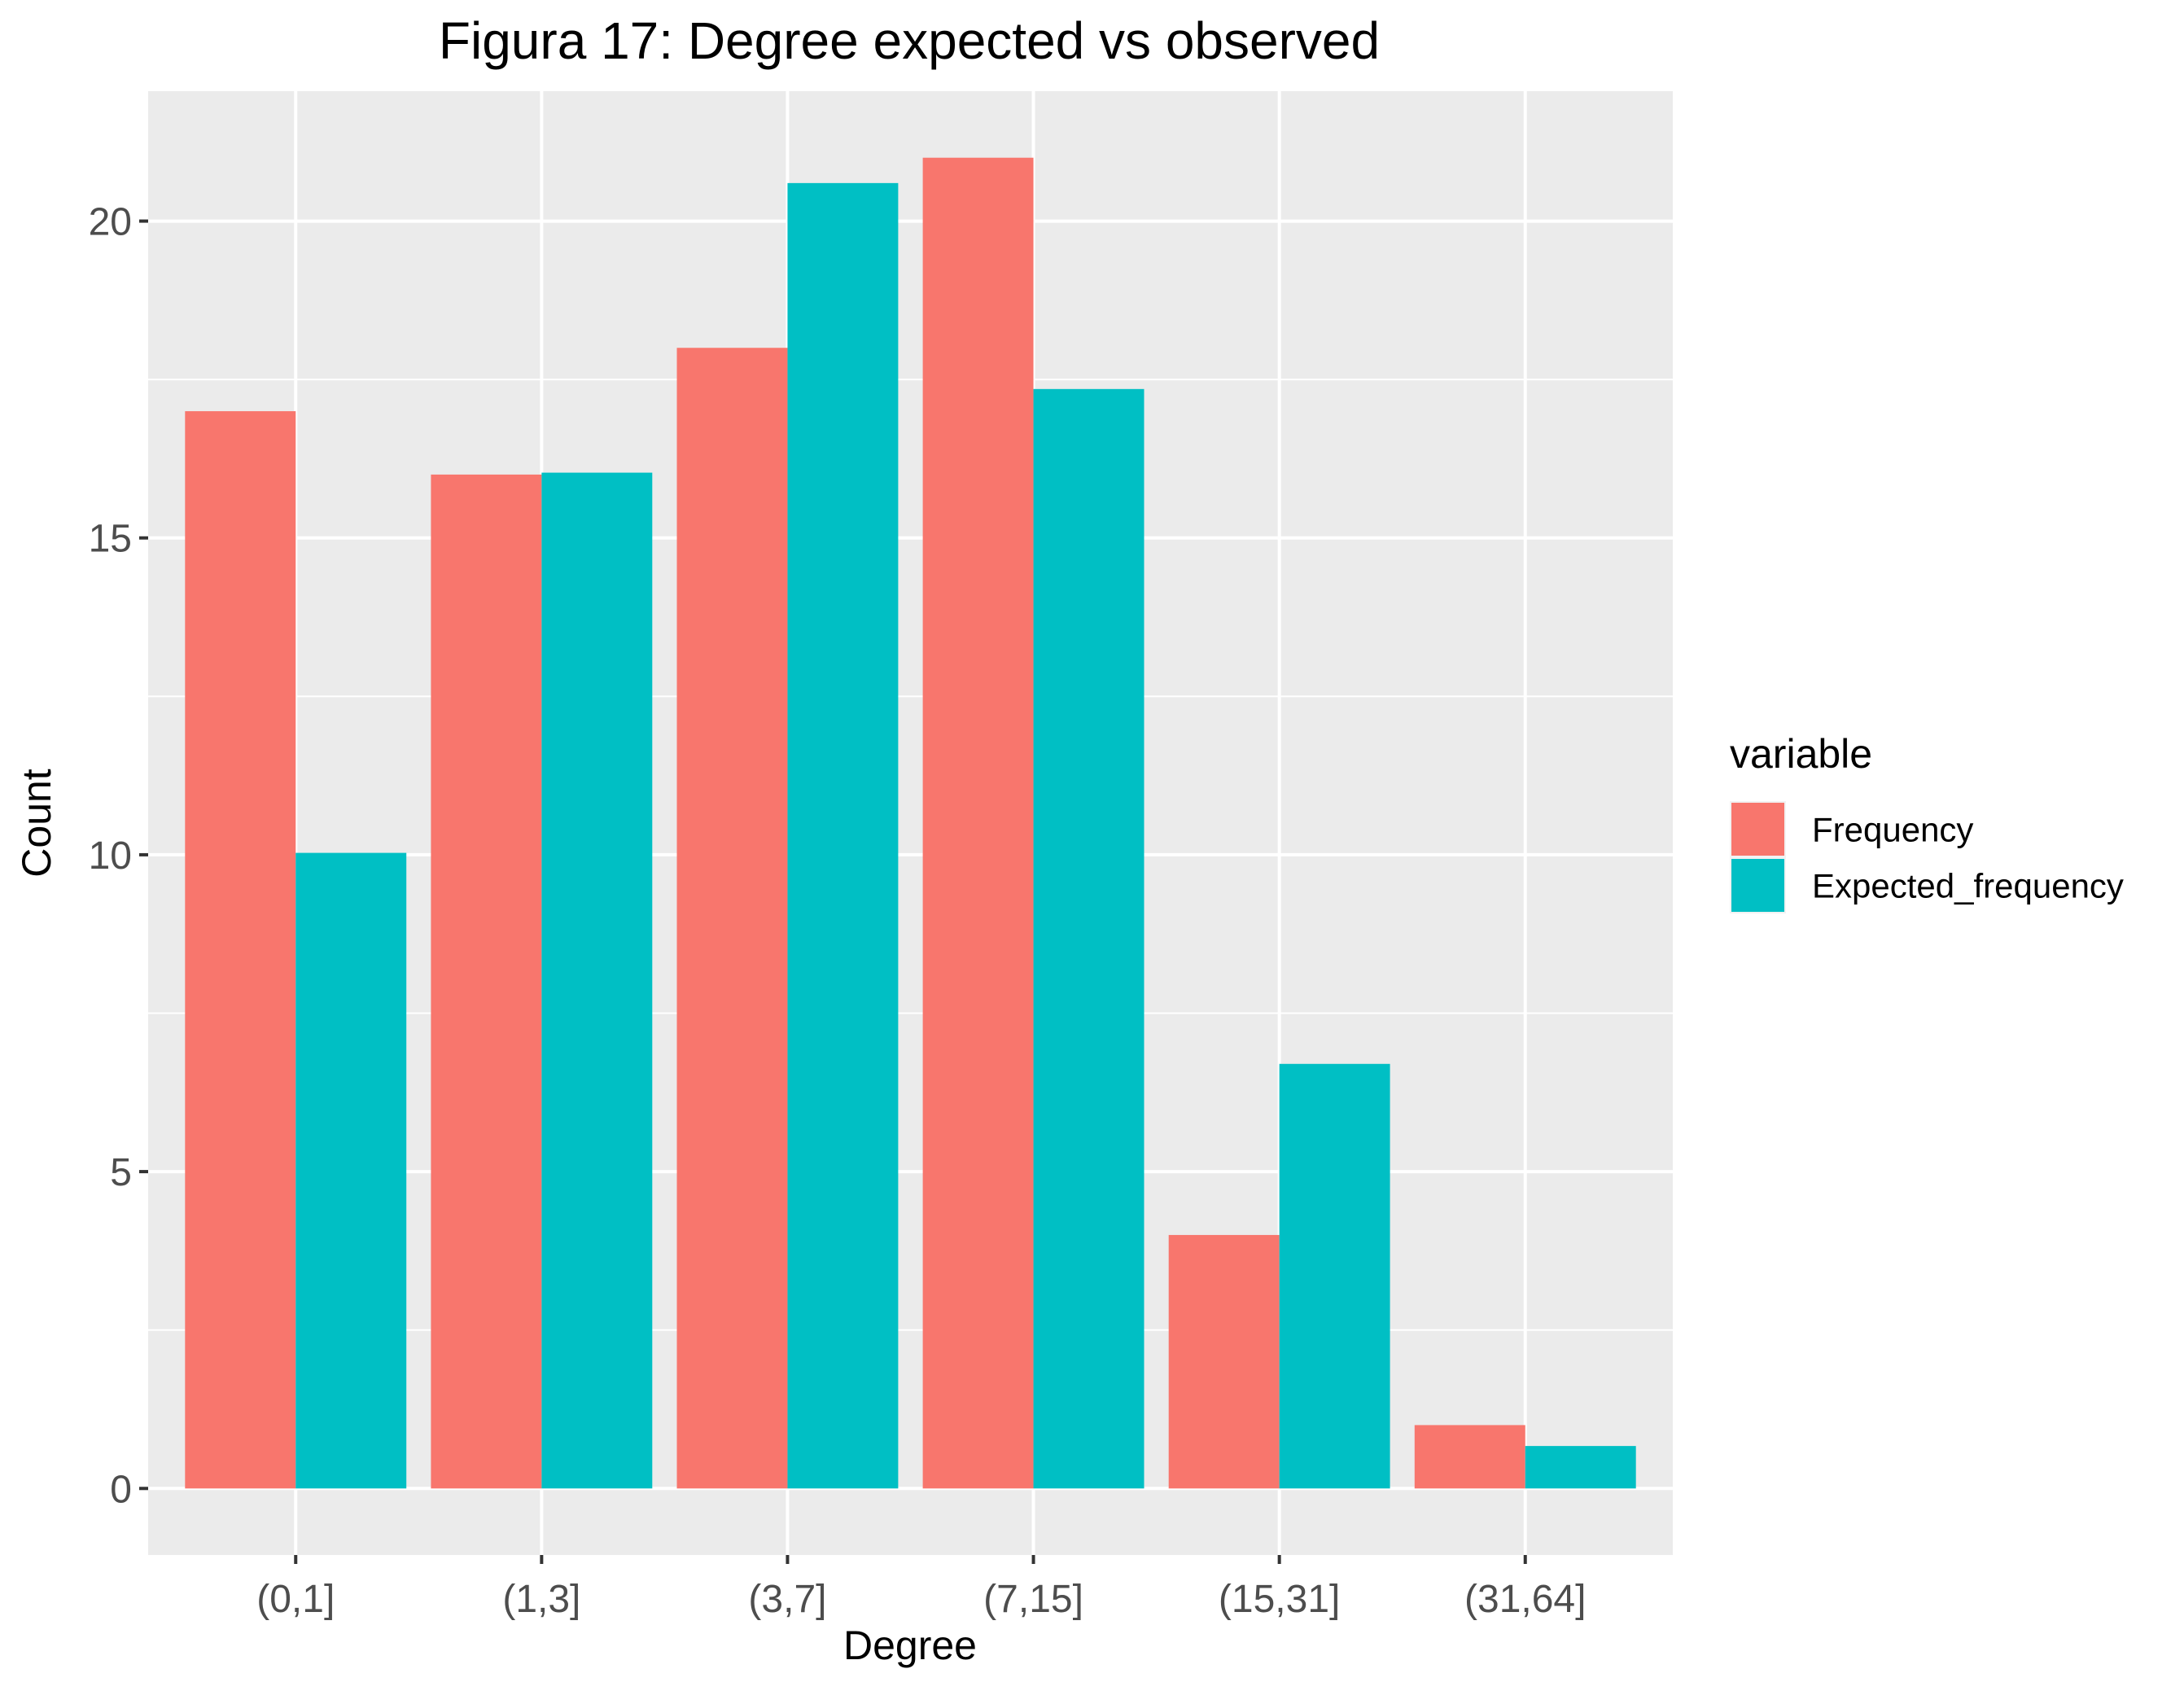  Describe the element at coordinates (1279, 1599) in the screenshot. I see `x-tick-label: (15,31]` at that location.